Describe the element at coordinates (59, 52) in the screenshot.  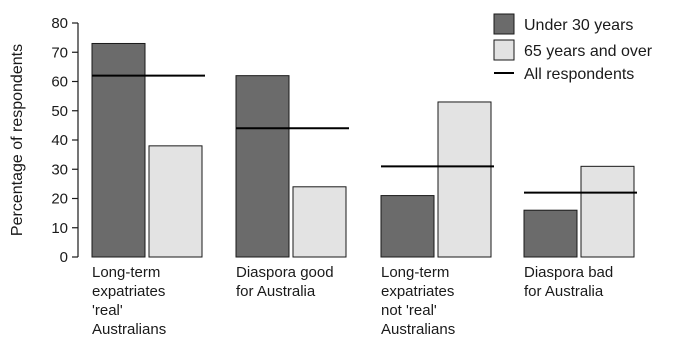
I see `y-tick-label: 70` at that location.